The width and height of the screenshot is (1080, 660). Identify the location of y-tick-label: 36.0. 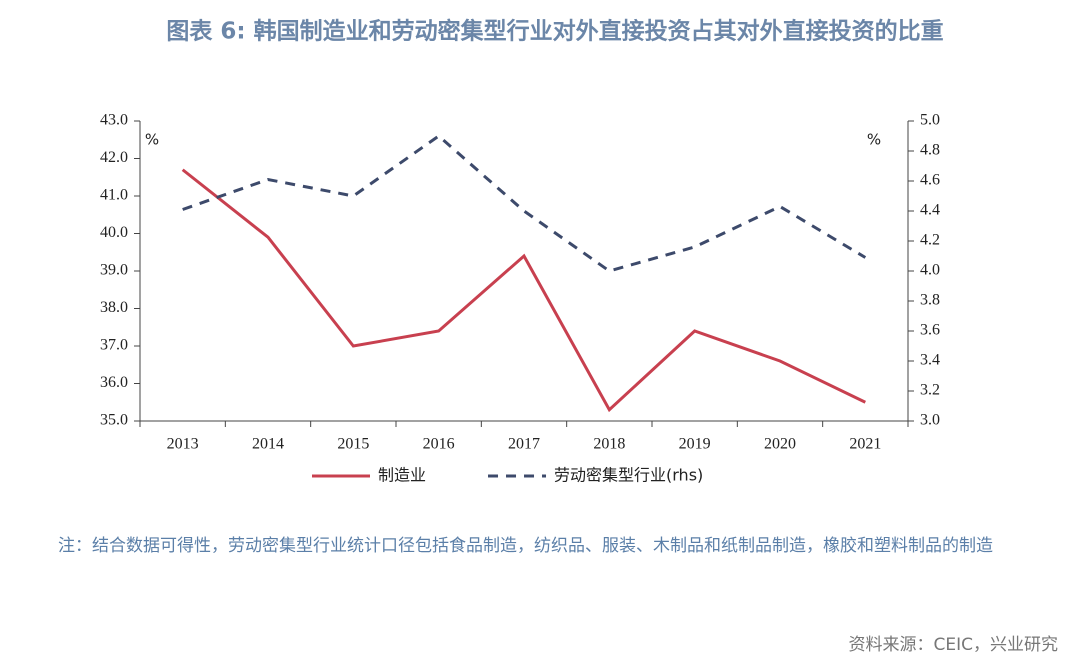
(114, 382).